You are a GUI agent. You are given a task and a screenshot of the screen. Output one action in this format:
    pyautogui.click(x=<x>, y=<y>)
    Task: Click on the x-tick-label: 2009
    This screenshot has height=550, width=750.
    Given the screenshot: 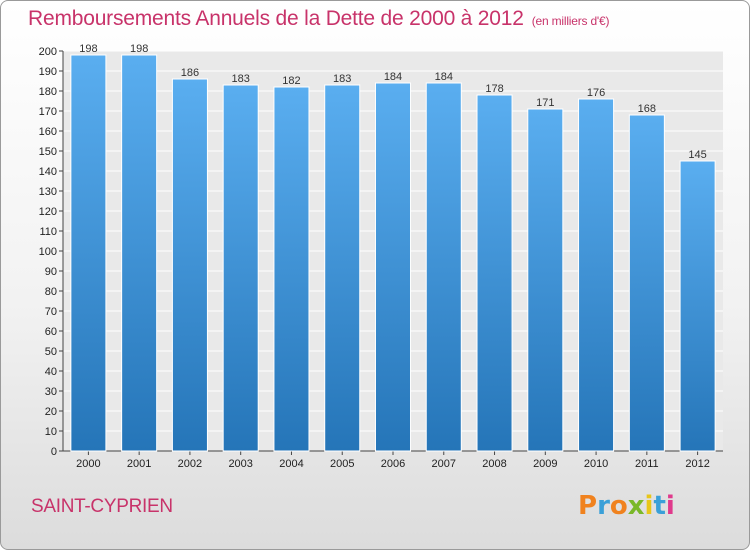 What is the action you would take?
    pyautogui.click(x=545, y=464)
    